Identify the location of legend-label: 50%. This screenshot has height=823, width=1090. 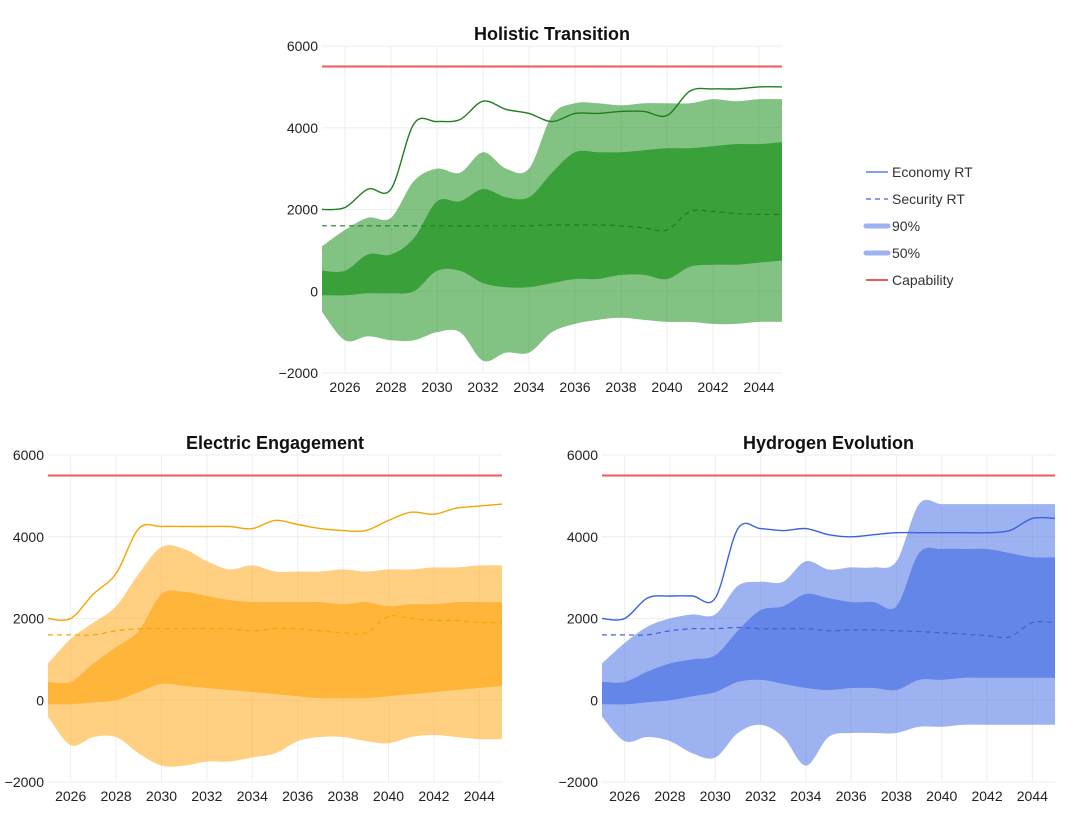
(906, 253).